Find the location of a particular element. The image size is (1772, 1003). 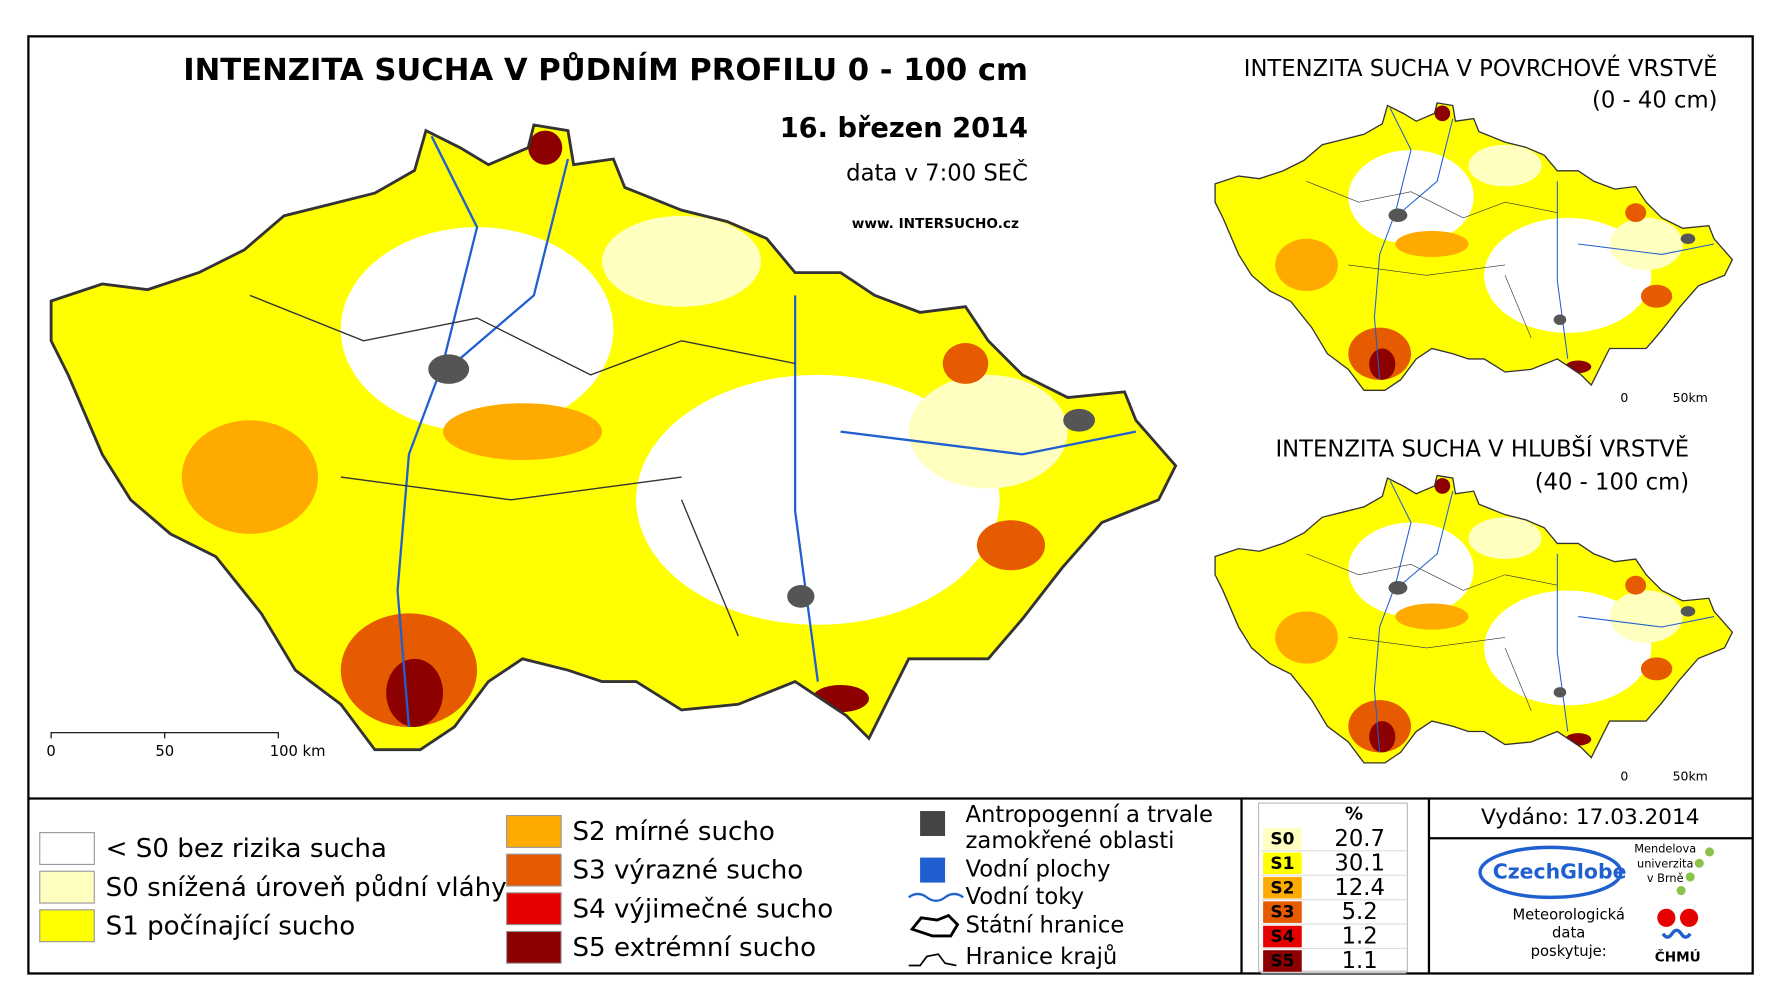

class-percent: 1.1 is located at coordinates (1360, 961).